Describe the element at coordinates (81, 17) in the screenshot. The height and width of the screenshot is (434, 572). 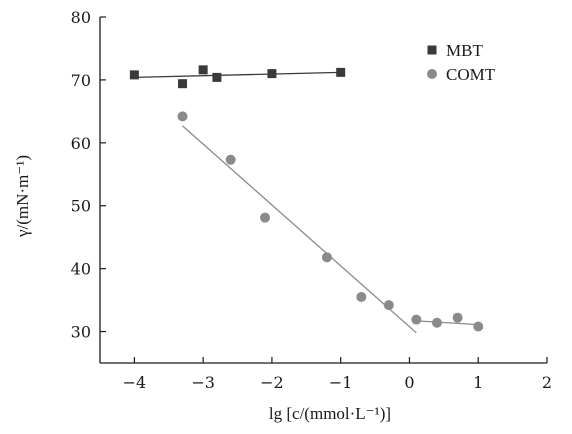
I see `y-tick-label: 80` at that location.